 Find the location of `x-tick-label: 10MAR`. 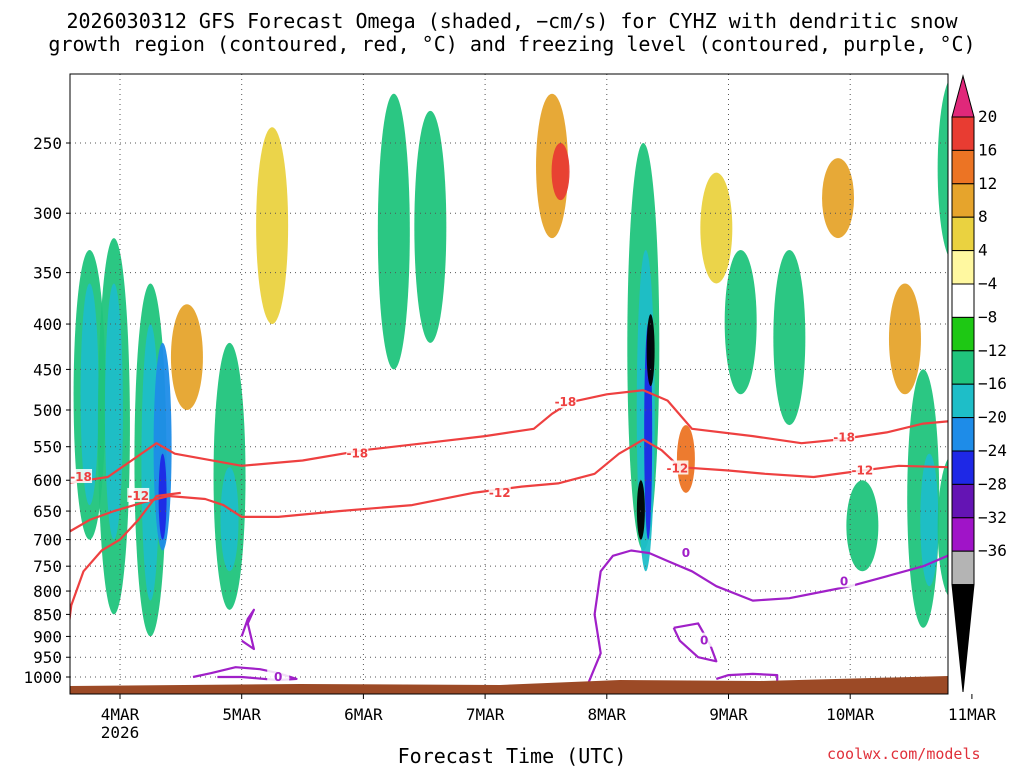

x-tick-label: 10MAR is located at coordinates (850, 714).